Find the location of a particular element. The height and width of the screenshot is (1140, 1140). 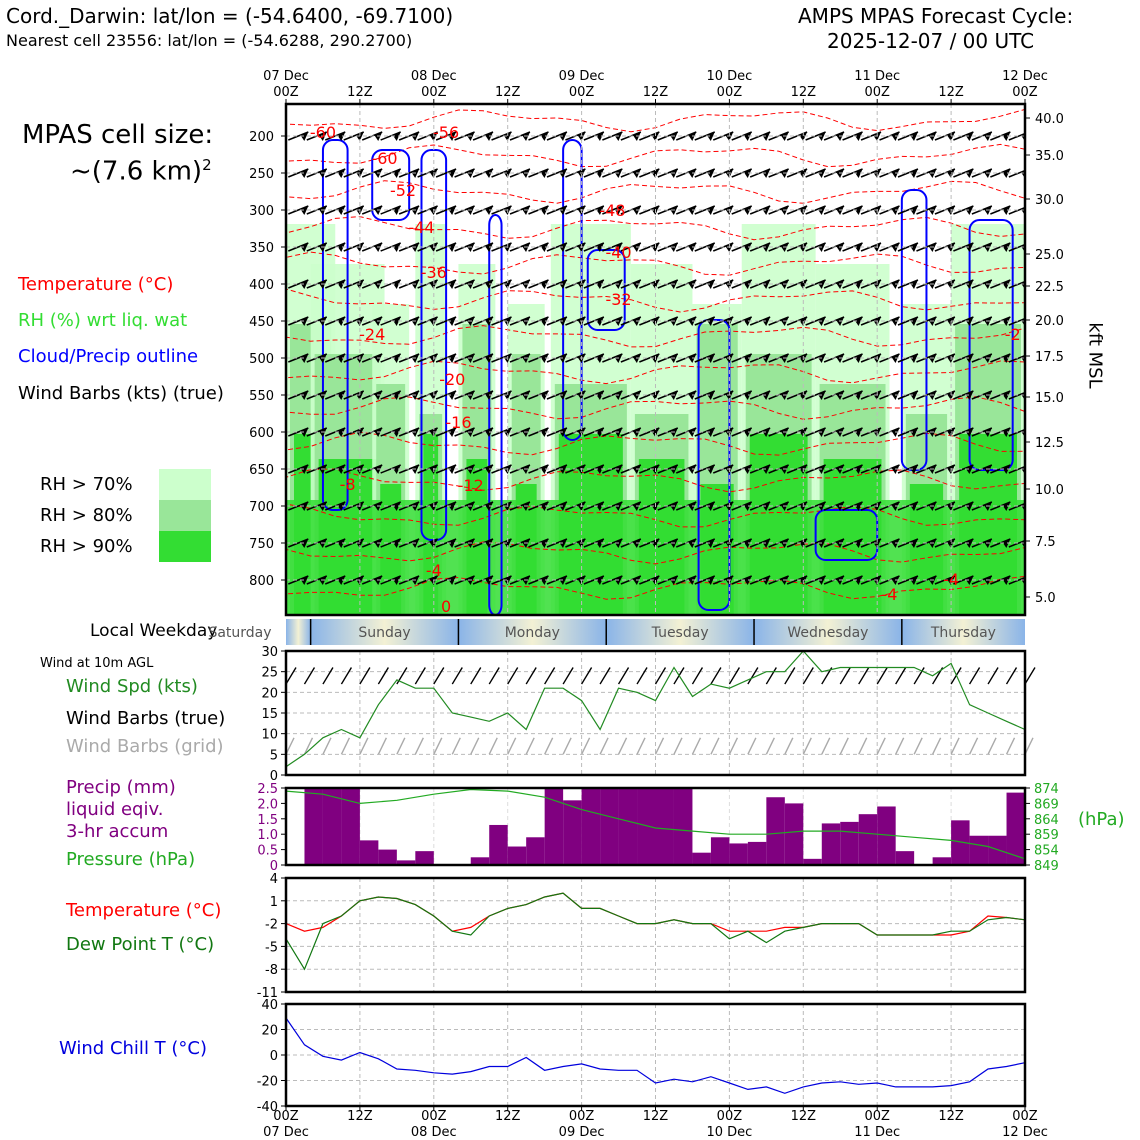

legend-rh: RH (%) wrt liq. wat is located at coordinates (103, 320).